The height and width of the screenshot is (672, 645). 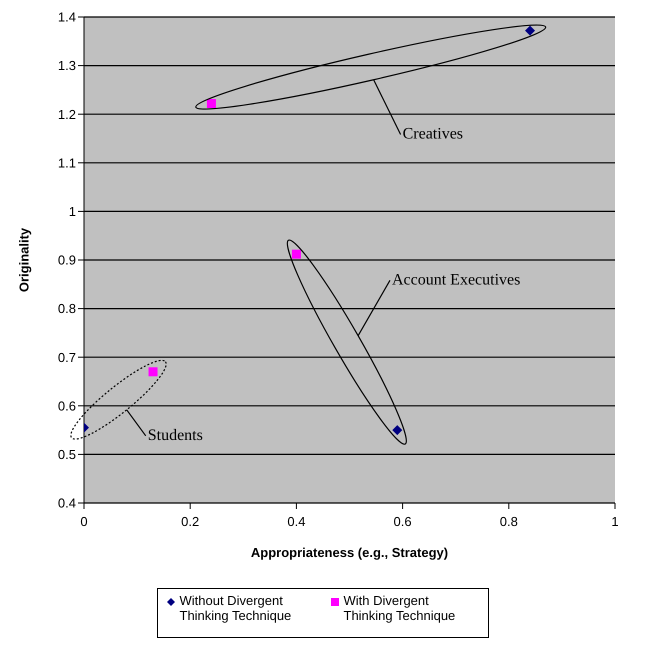 What do you see at coordinates (67, 17) in the screenshot?
I see `y-tick-label: 1.4` at bounding box center [67, 17].